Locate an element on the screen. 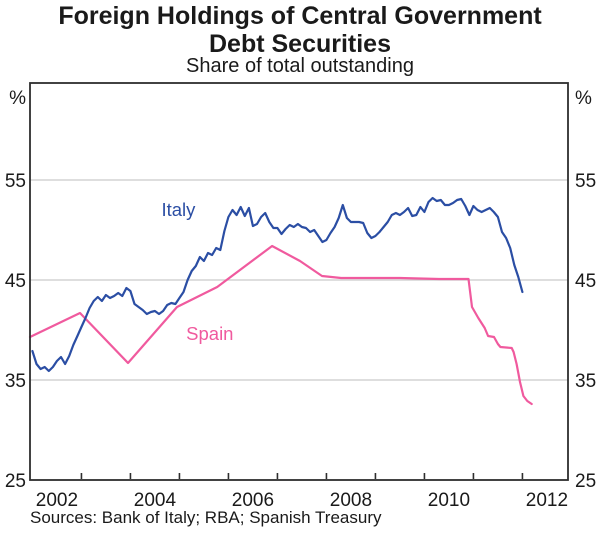 The width and height of the screenshot is (600, 534). series-label-italy: Italy is located at coordinates (178, 209).